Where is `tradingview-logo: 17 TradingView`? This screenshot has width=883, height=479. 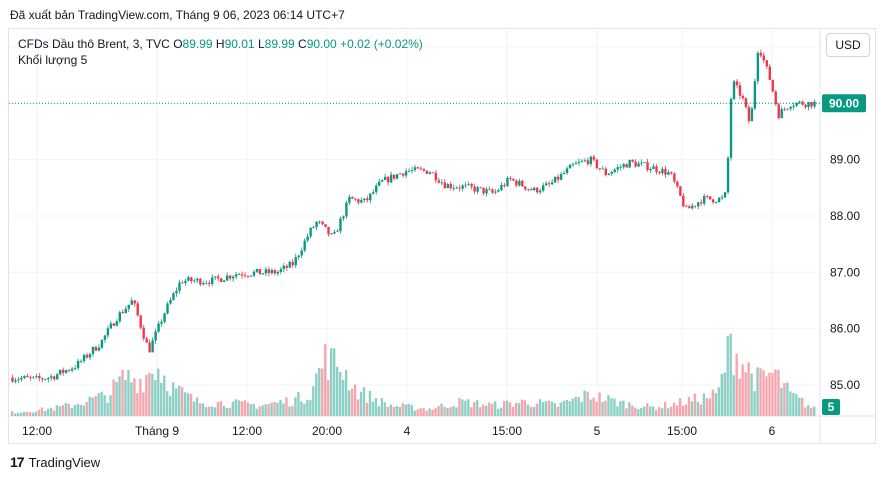
tradingview-logo: 17 TradingView is located at coordinates (55, 462).